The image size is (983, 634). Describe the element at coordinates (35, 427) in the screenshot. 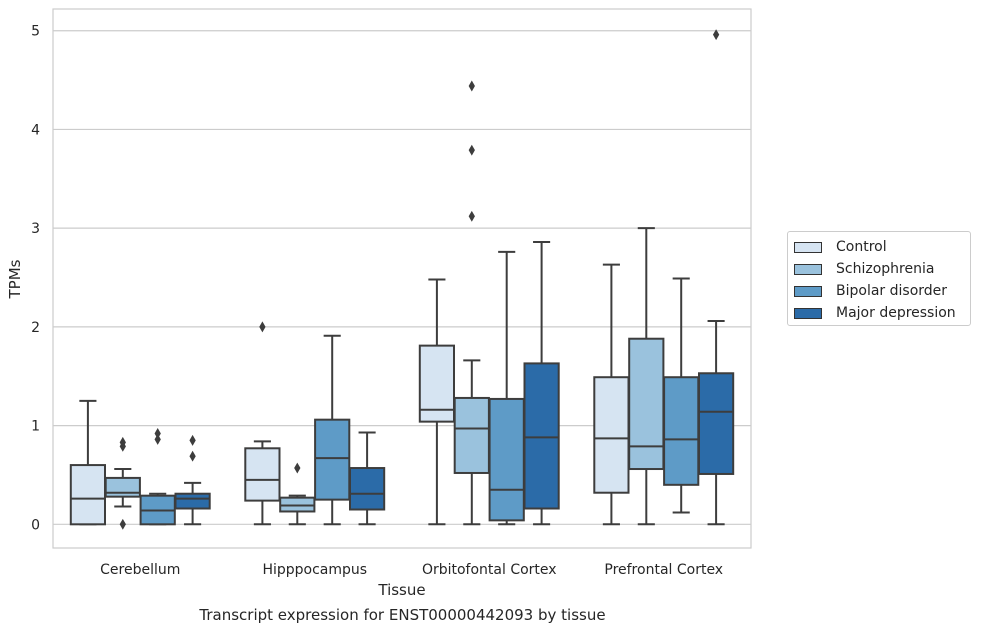

I see `y-tick-label-1: 1` at that location.